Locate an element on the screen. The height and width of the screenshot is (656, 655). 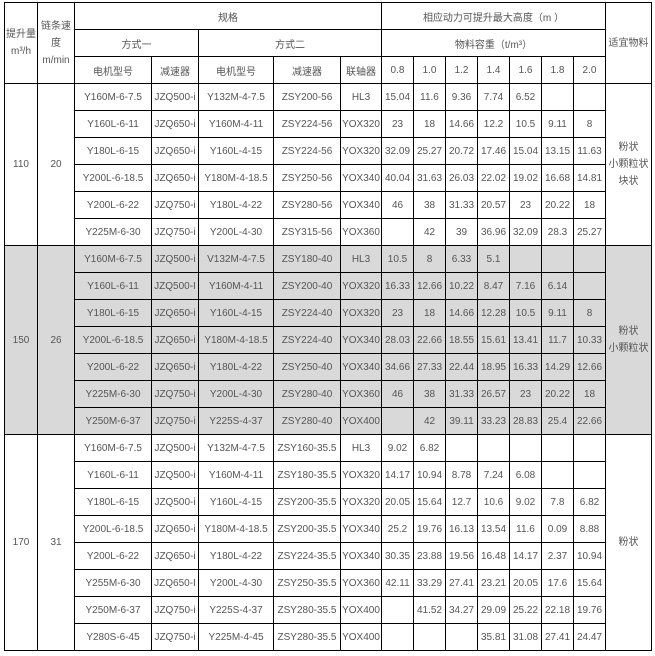
table-cell: YOX340 is located at coordinates (361, 529).